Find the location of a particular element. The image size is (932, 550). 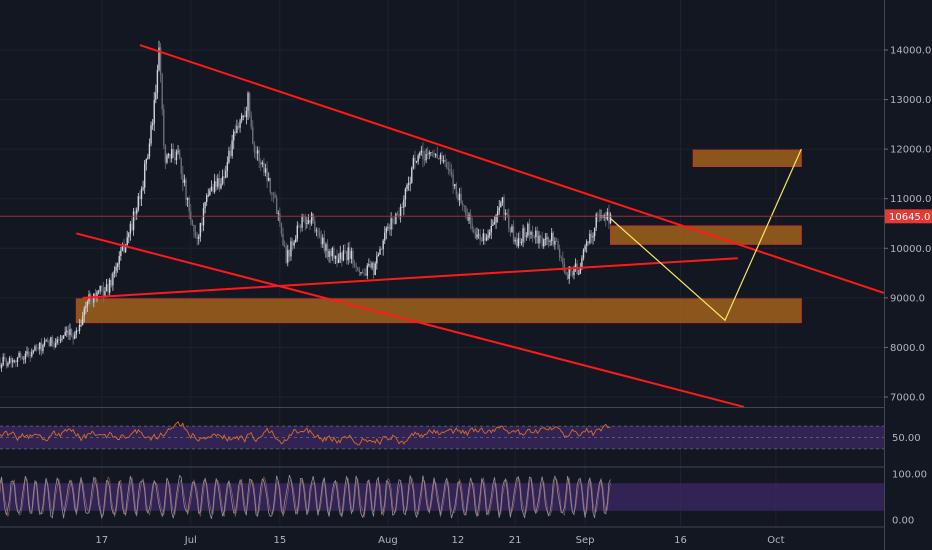

time-tick-label: Oct is located at coordinates (775, 540).